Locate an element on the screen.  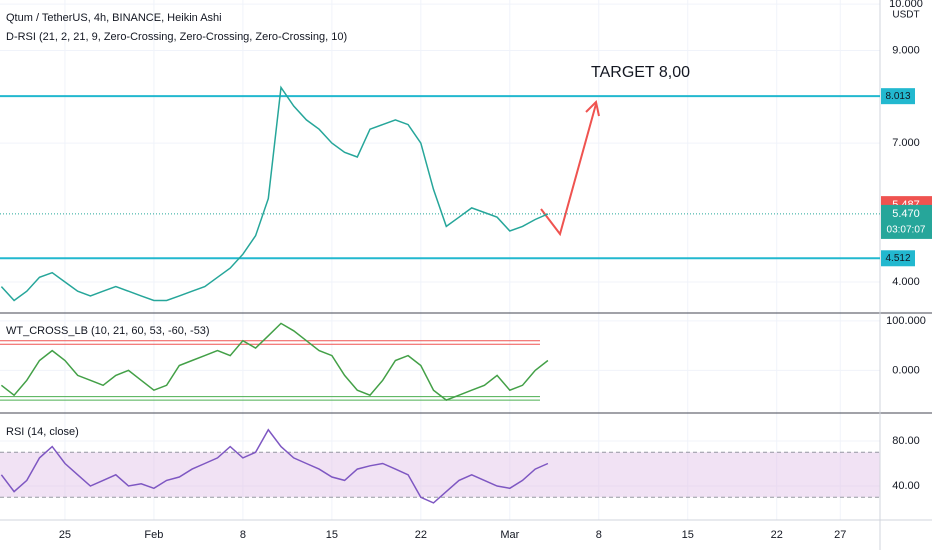
currency: USDT is located at coordinates (905, 15).